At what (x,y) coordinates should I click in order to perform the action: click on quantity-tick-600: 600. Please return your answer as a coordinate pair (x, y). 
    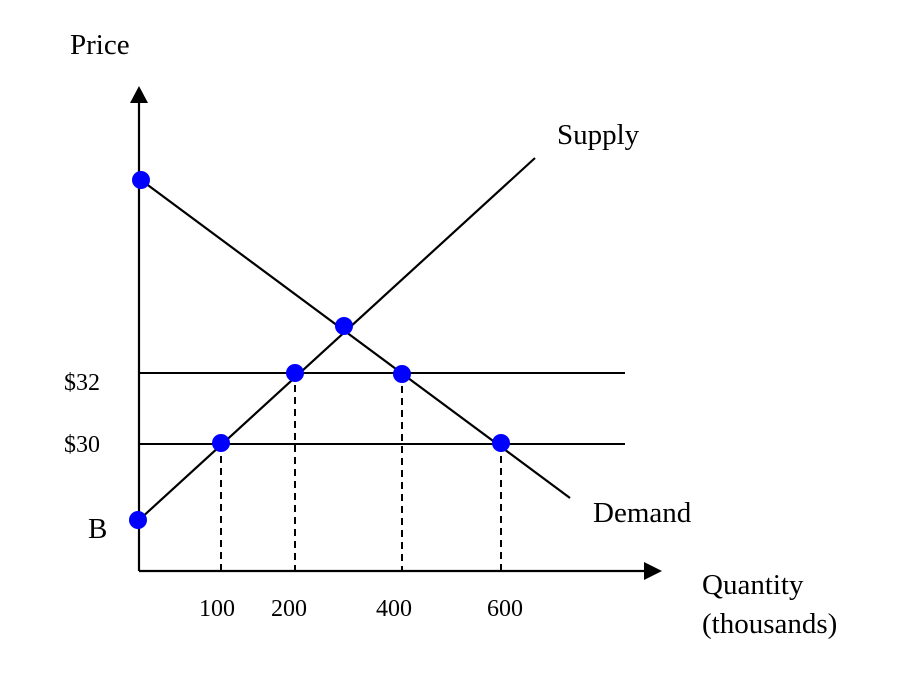
    Looking at the image, I should click on (505, 609).